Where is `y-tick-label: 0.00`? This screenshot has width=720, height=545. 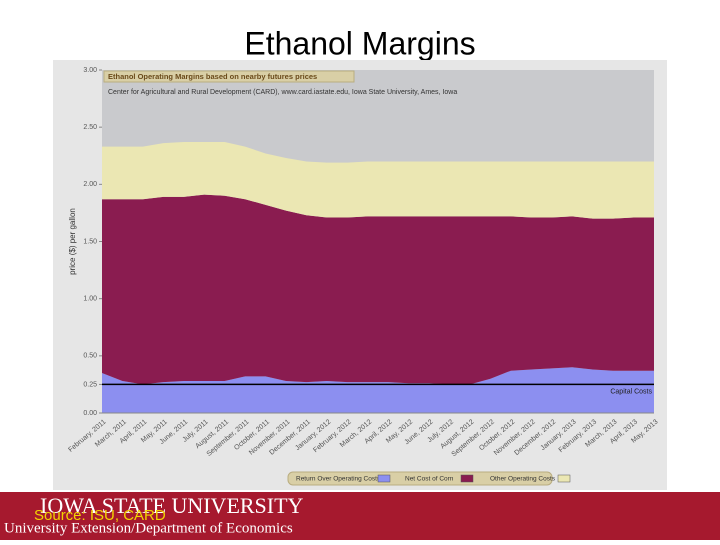 y-tick-label: 0.00 is located at coordinates (90, 413).